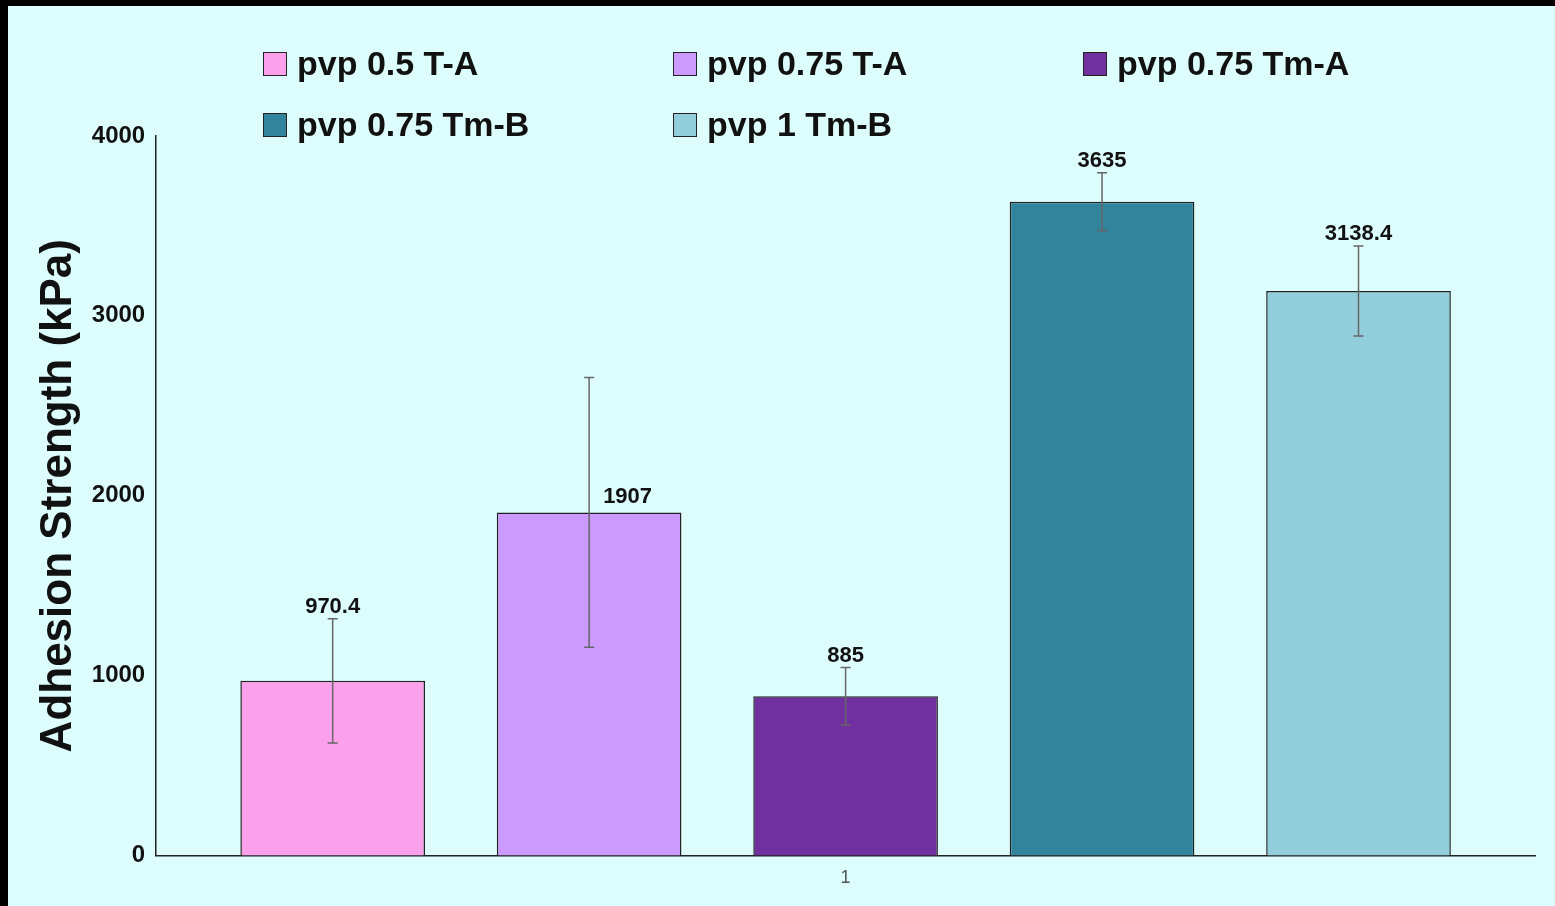  Describe the element at coordinates (118, 674) in the screenshot. I see `y-tick-label: 1000` at that location.